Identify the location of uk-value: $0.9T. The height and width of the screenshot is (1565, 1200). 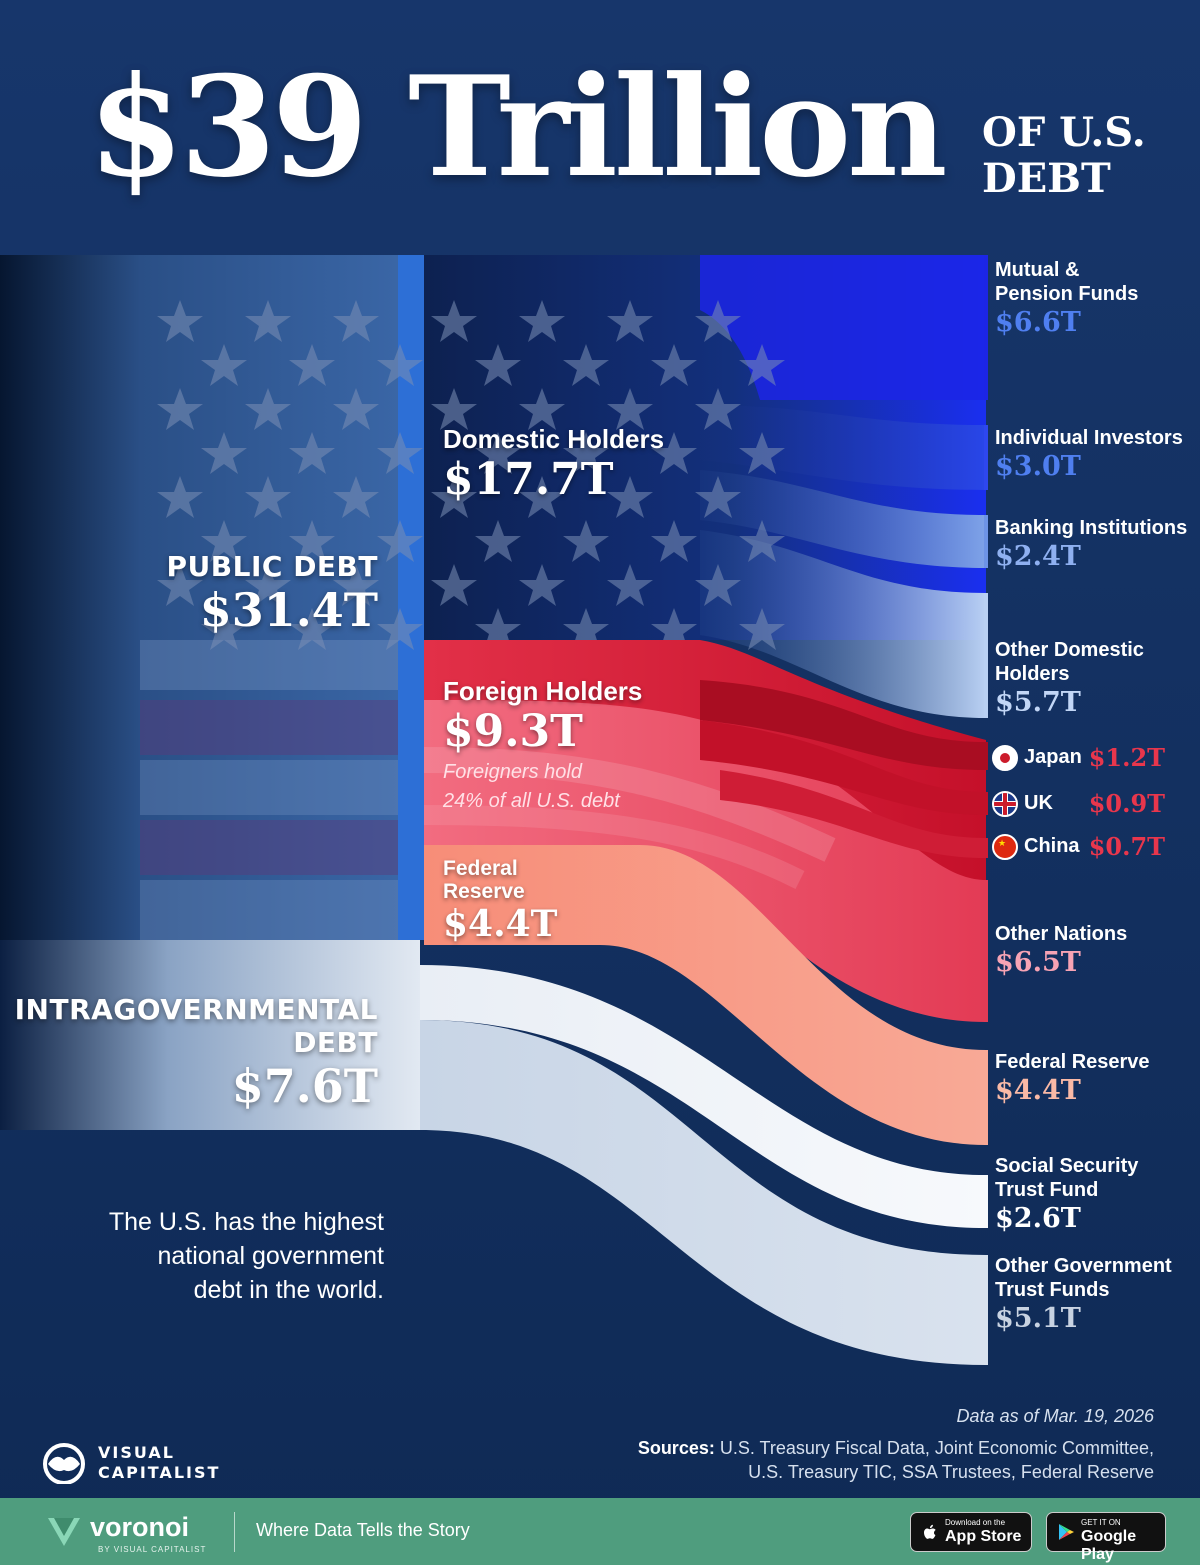
(1126, 803).